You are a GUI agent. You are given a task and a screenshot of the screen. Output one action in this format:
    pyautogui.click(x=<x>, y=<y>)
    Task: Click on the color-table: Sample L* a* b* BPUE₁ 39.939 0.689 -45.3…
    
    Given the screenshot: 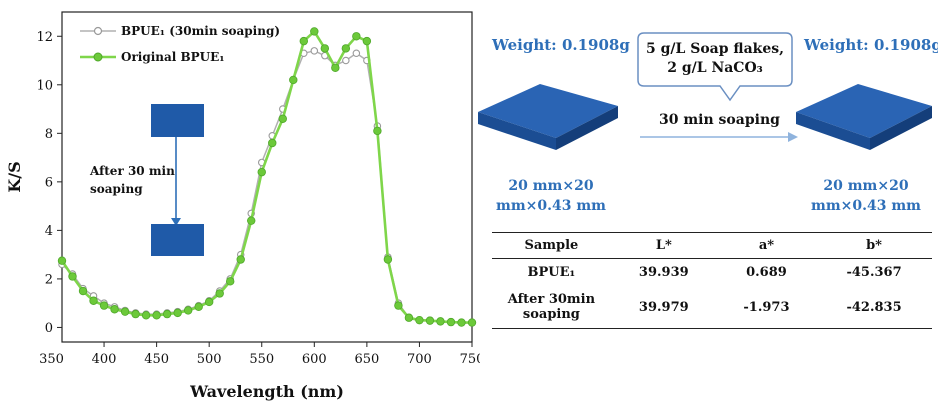 What is the action you would take?
    pyautogui.click(x=712, y=280)
    